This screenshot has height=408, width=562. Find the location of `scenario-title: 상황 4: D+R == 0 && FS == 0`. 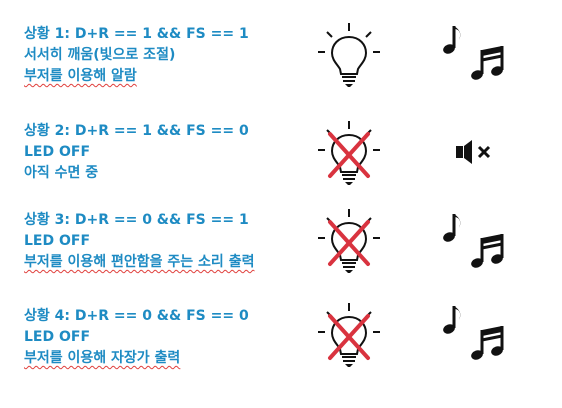

scenario-title: 상황 4: D+R == 0 && FS == 0 is located at coordinates (136, 316).